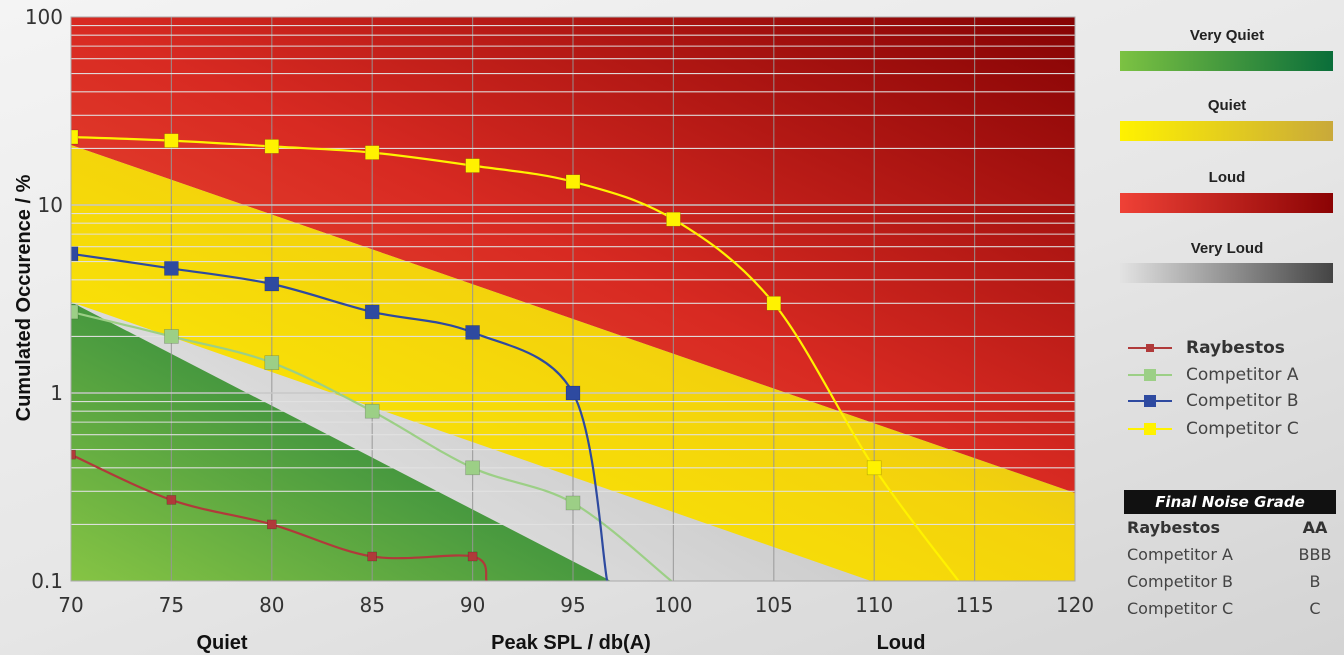 The image size is (1344, 655). What do you see at coordinates (70, 605) in the screenshot?
I see `x-tick-label: 70` at bounding box center [70, 605].